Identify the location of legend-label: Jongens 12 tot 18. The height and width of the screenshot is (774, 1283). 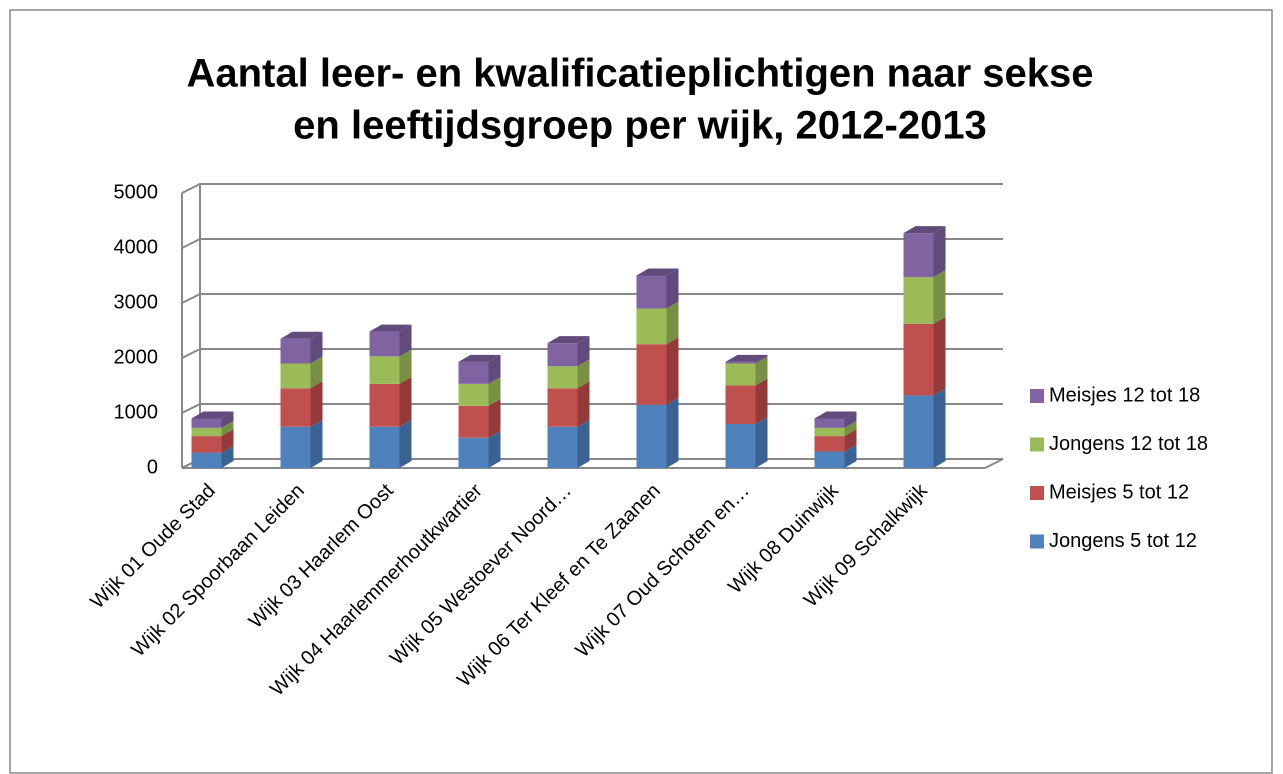
(1128, 444).